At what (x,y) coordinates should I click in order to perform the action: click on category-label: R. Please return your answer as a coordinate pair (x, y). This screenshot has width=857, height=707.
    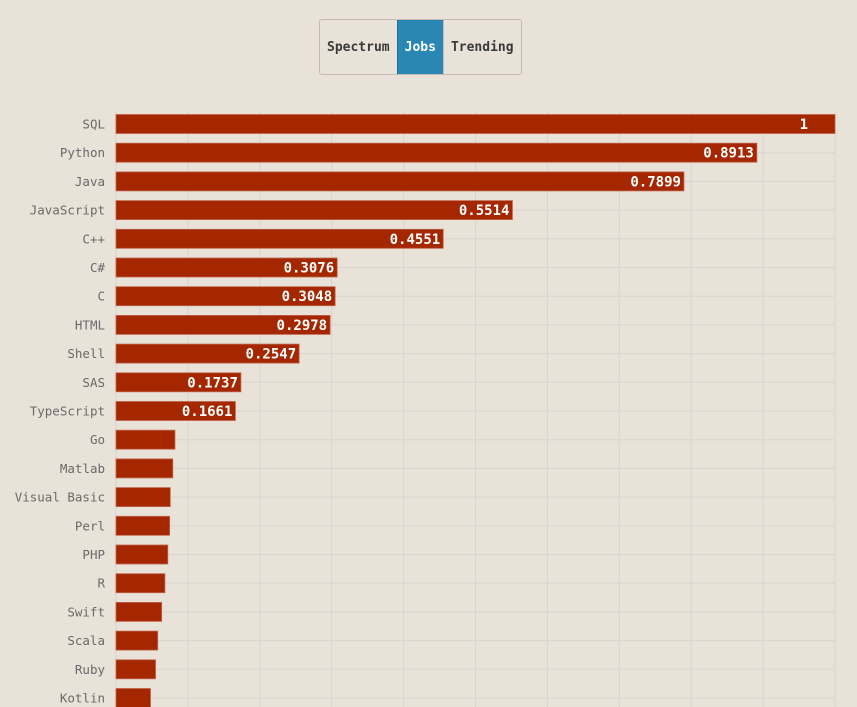
    Looking at the image, I should click on (101, 583).